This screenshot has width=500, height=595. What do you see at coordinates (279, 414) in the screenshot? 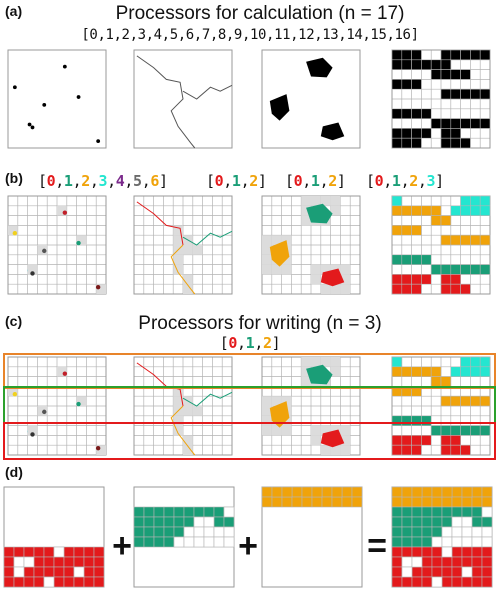
I see `polygon-feature` at bounding box center [279, 414].